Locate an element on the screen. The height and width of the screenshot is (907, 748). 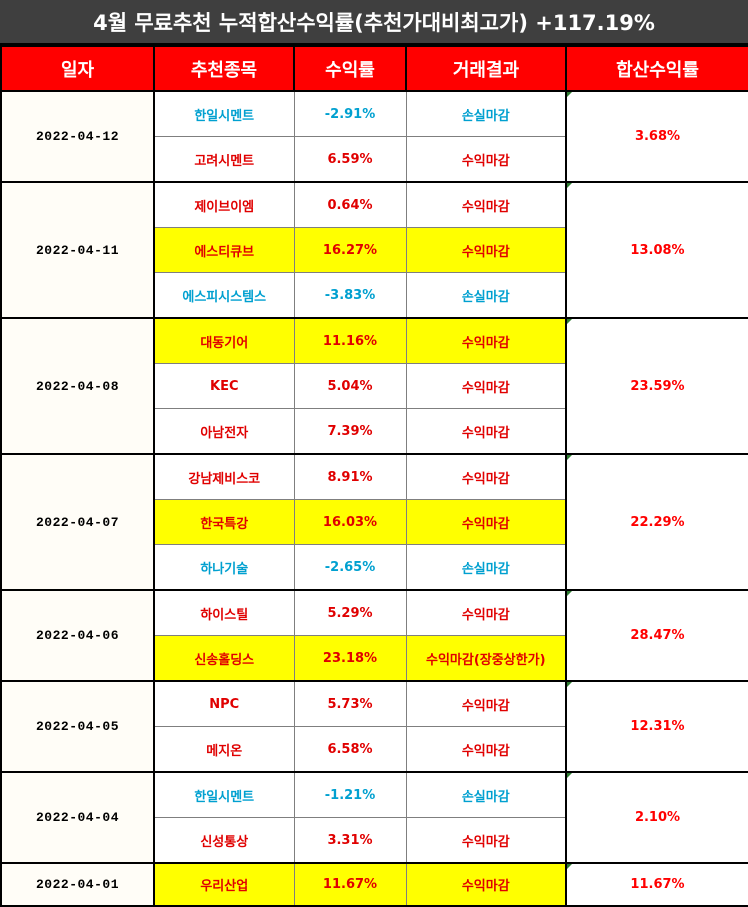
total-value: 2.10% is located at coordinates (657, 817).